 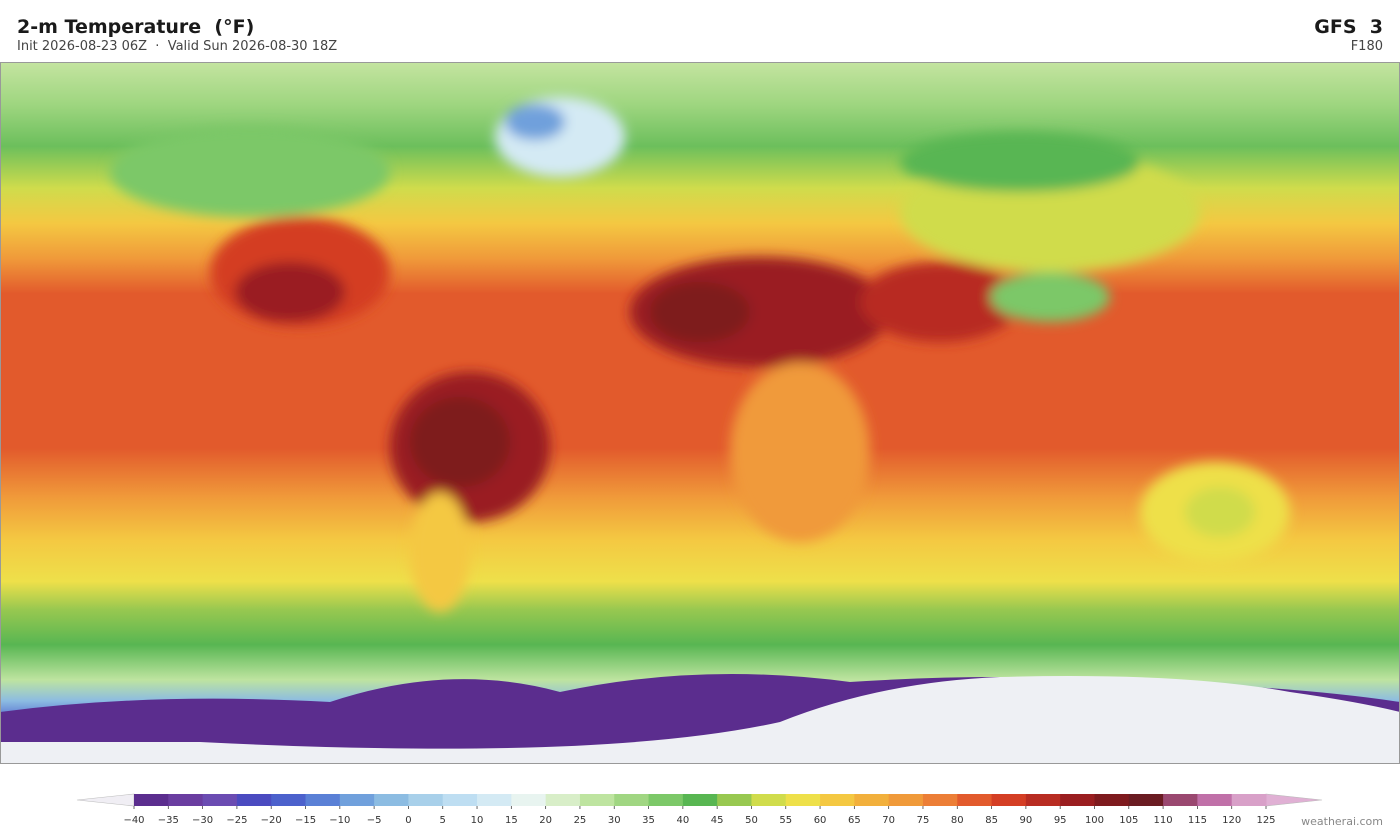 I want to click on colorbar-tick-label: 0, so click(x=408, y=820).